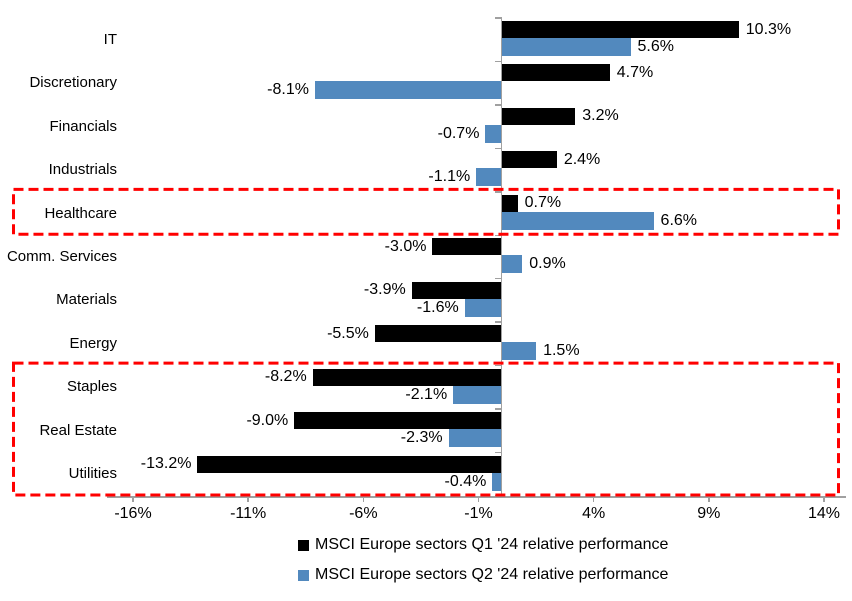 The image size is (852, 601). Describe the element at coordinates (655, 46) in the screenshot. I see `value-label: 5.6%` at that location.